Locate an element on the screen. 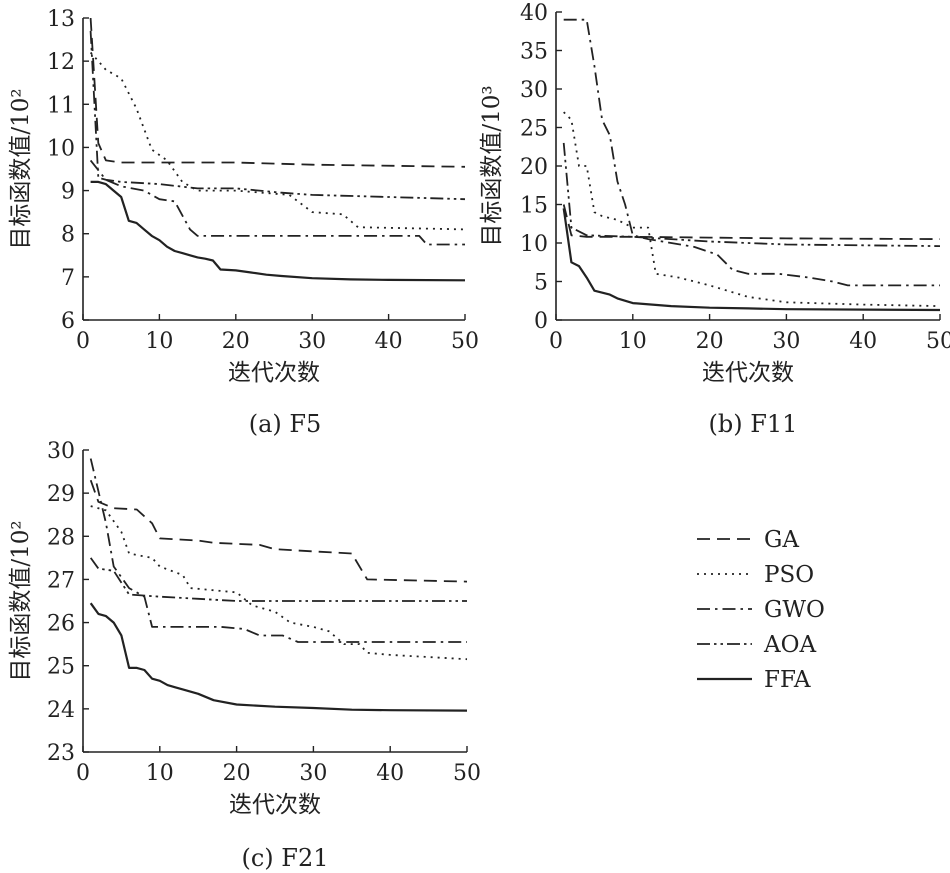 This screenshot has height=873, width=950. series-line-gwo-f21 is located at coordinates (278, 550).